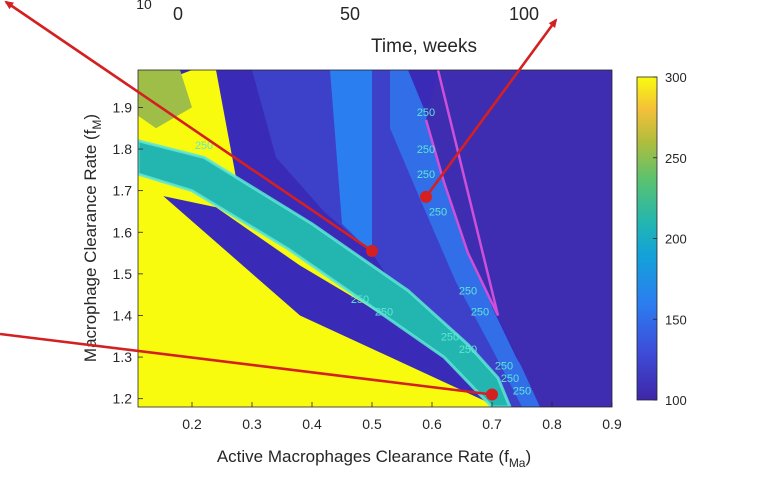 The height and width of the screenshot is (488, 772). What do you see at coordinates (480, 312) in the screenshot?
I see `contour-label-8: 250` at bounding box center [480, 312].